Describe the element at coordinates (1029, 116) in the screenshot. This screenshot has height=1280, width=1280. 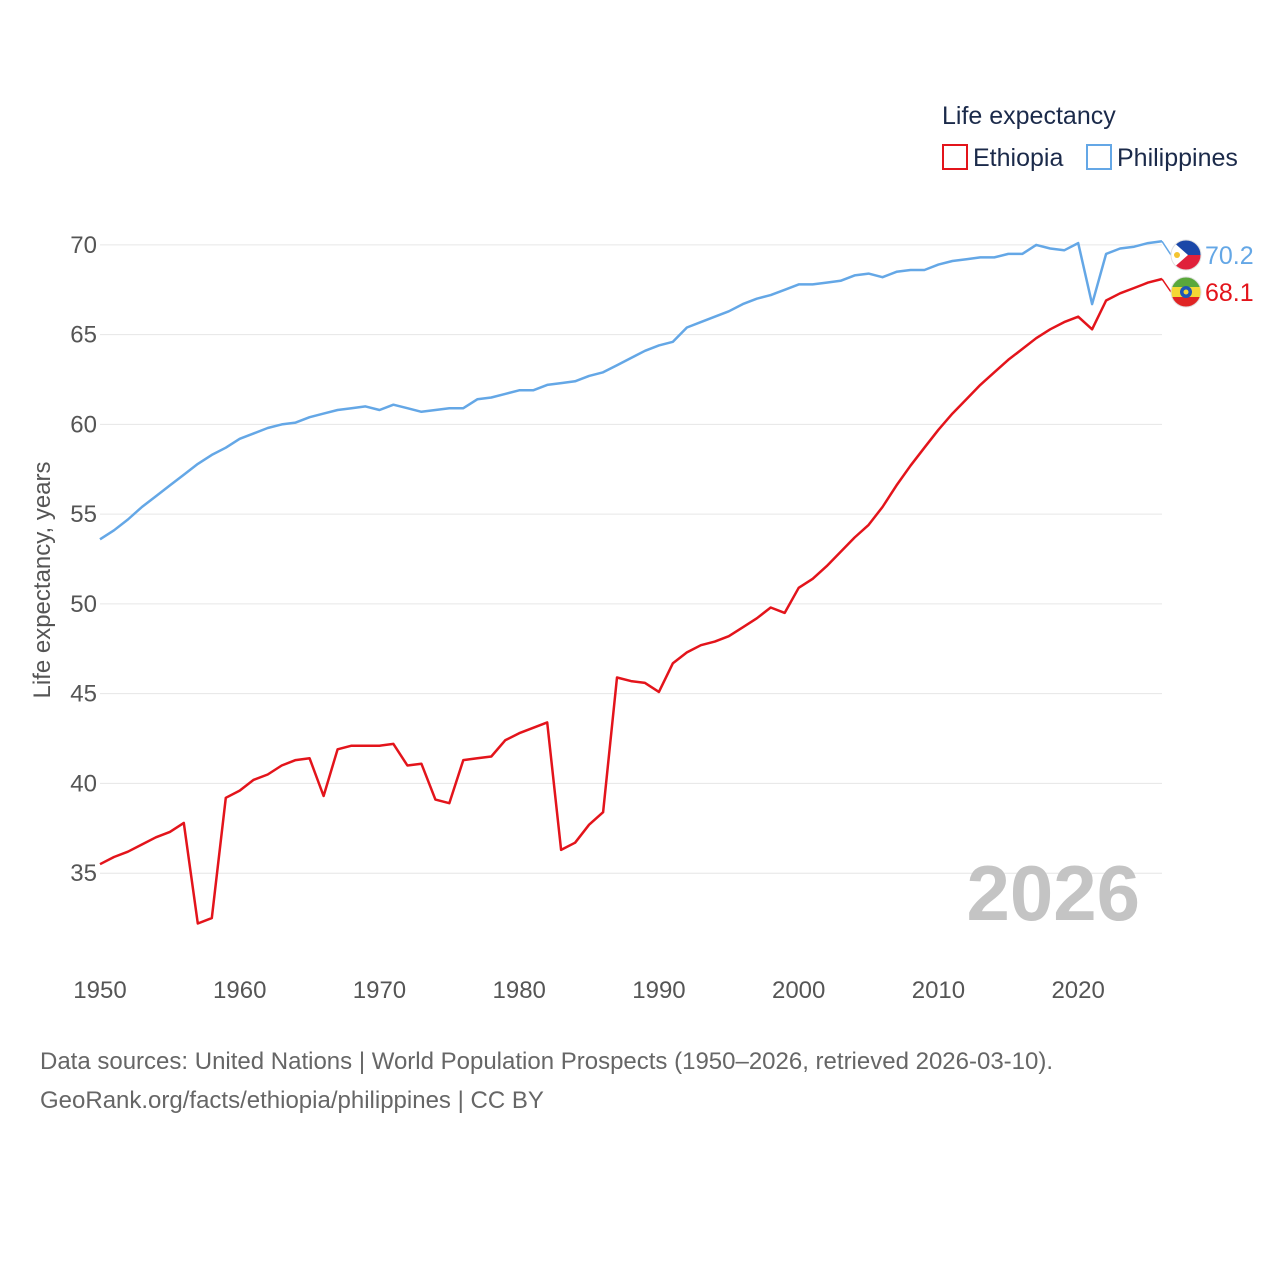
I see `legend-title: Life expectancy` at that location.